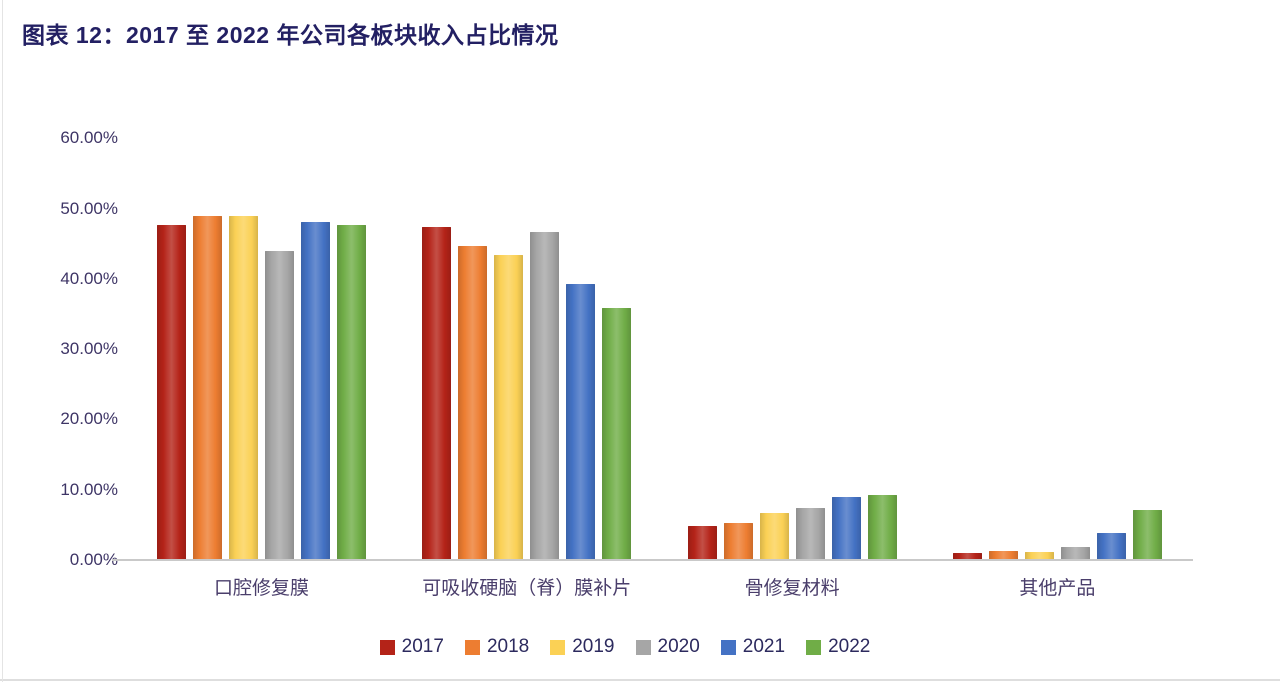 This screenshot has width=1280, height=682. Describe the element at coordinates (640, 680) in the screenshot. I see `page-bottom-border` at that location.